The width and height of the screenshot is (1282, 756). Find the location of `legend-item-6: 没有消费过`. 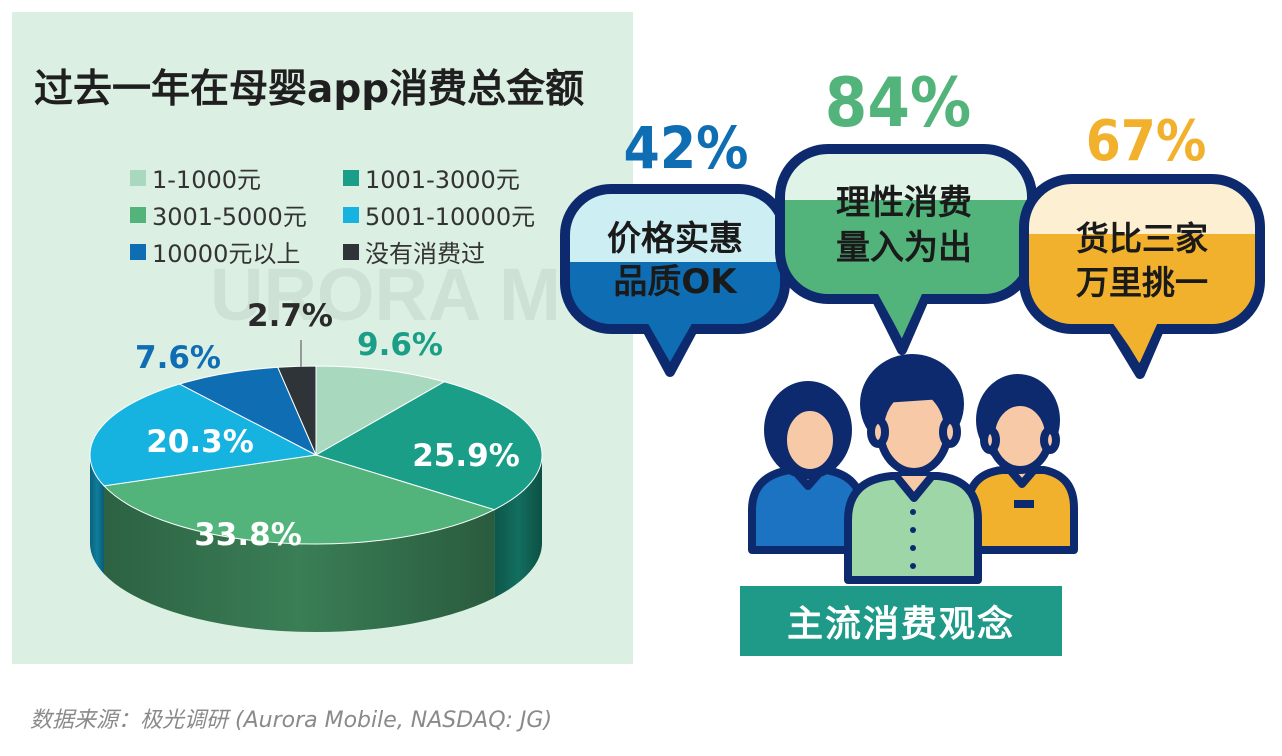

legend-item-6: 没有消费过 is located at coordinates (414, 251).